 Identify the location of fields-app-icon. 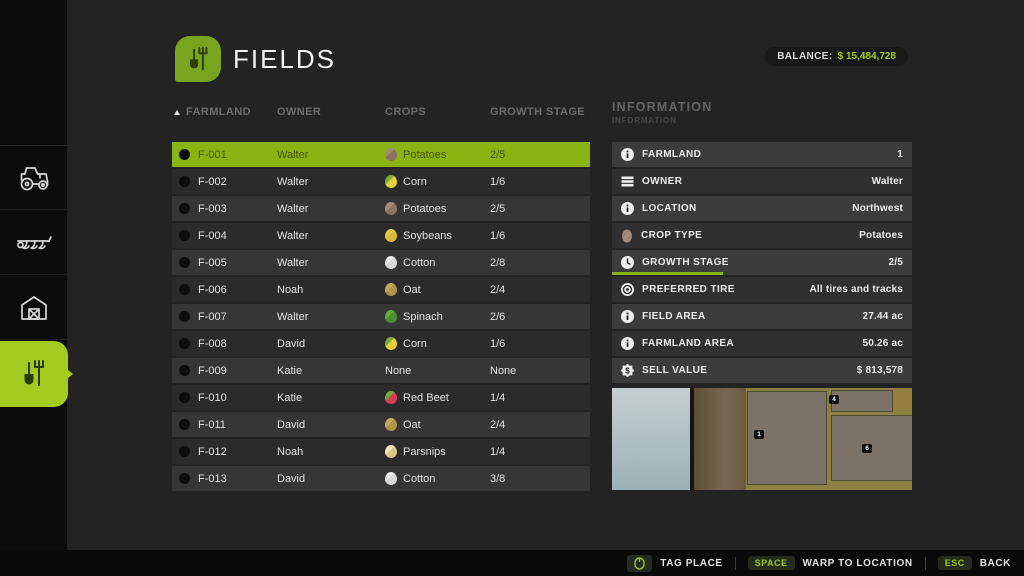
(198, 59).